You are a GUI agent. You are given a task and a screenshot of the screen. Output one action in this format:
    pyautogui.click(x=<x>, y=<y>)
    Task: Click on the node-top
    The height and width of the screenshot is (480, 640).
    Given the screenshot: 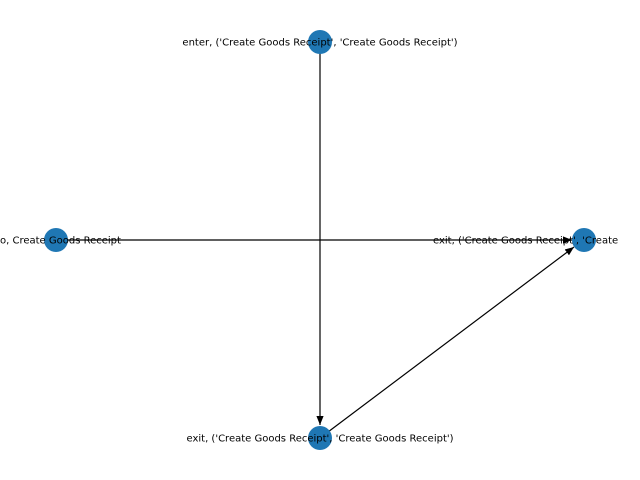 What is the action you would take?
    pyautogui.click(x=320, y=42)
    